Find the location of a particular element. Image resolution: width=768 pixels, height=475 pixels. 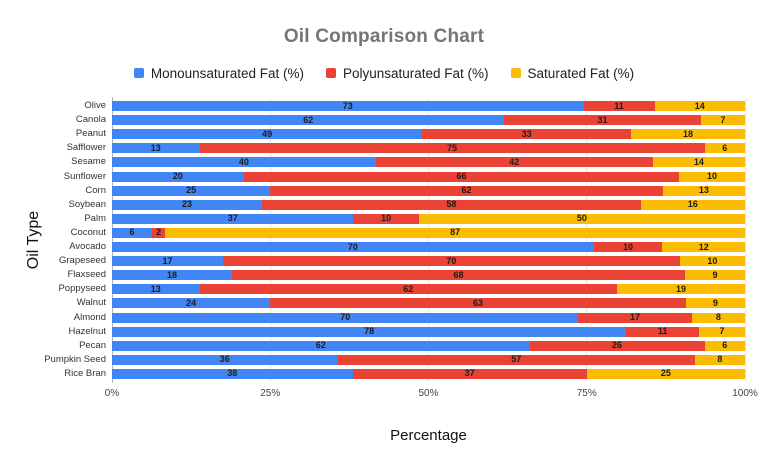

bar-row: Peanut 49 33 18 is located at coordinates (410, 134).